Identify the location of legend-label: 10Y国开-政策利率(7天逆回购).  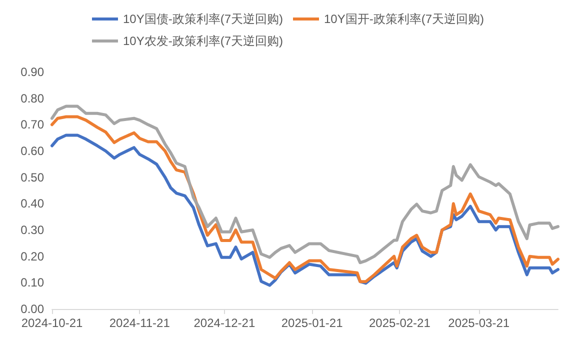
(404, 19).